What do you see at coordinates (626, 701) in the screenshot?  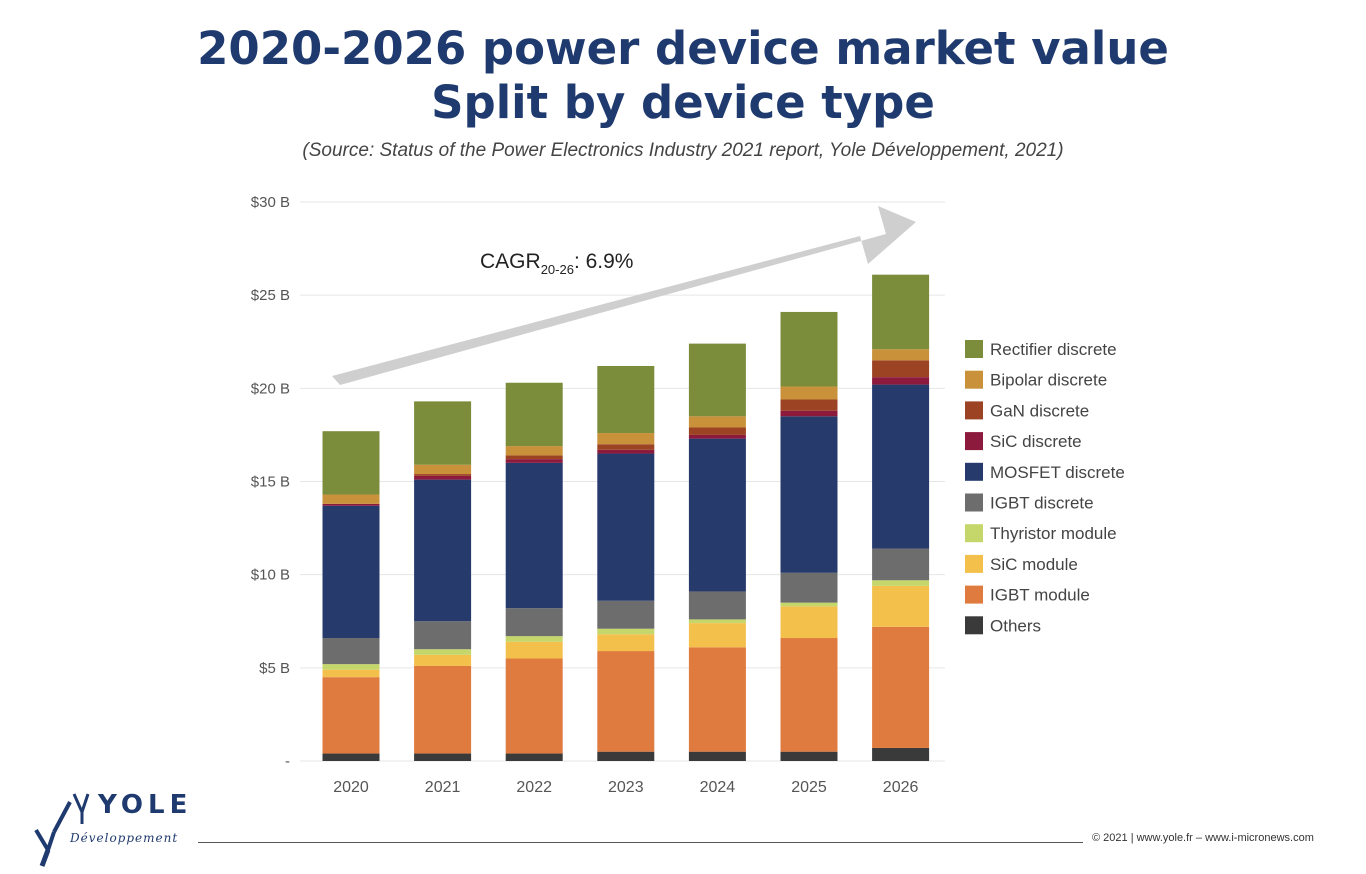 I see `bar-segment-igbt-module-2023` at bounding box center [626, 701].